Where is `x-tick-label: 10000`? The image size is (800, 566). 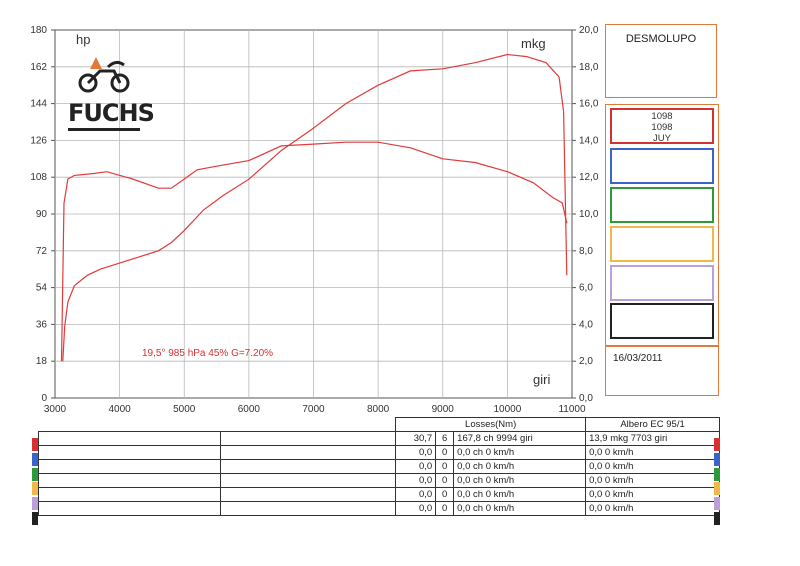 x-tick-label: 10000 is located at coordinates (507, 409).